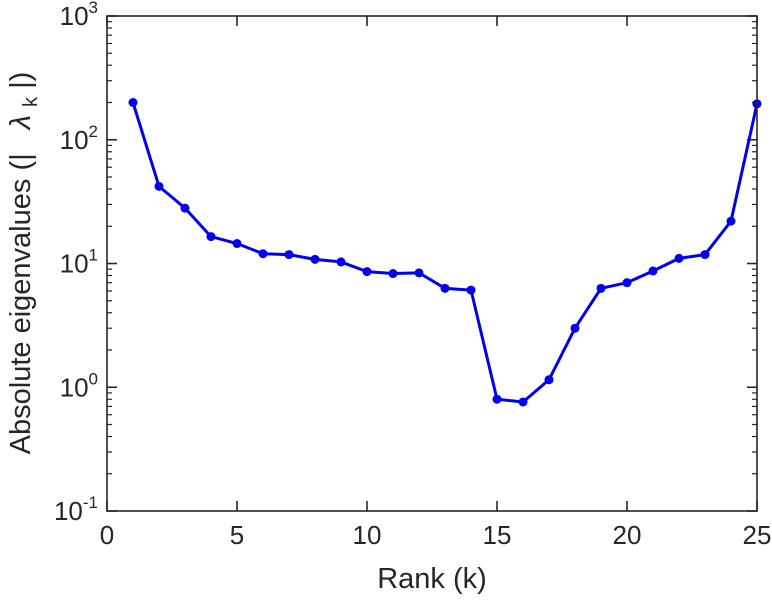  Describe the element at coordinates (237, 535) in the screenshot. I see `x-tick-label: 5` at that location.